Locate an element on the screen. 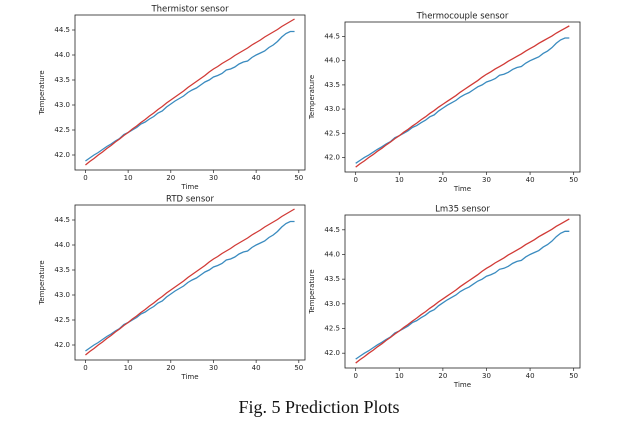 Image resolution: width=639 pixels, height=439 pixels. caption: Fig. 5 Prediction Plots is located at coordinates (318, 407).